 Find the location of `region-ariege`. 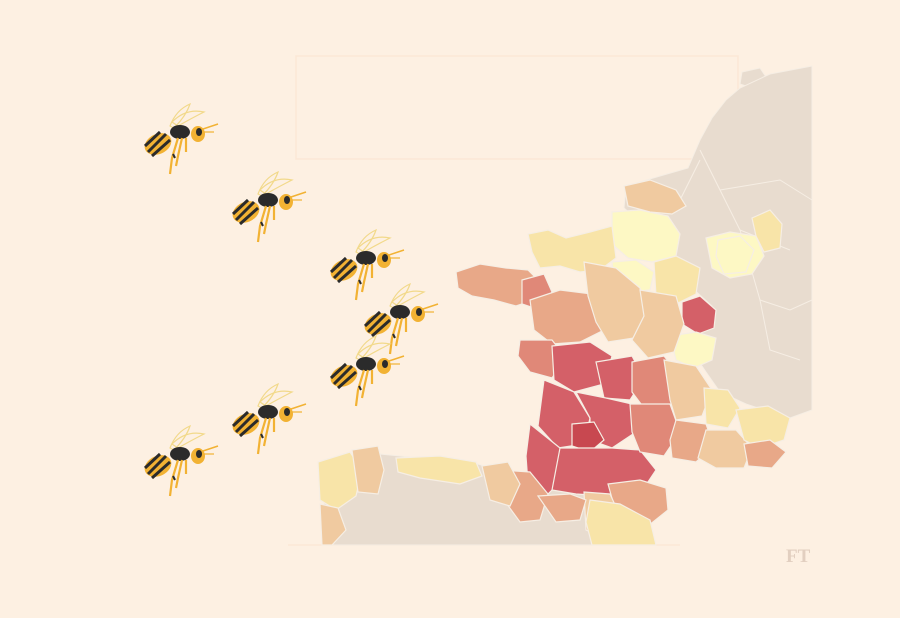

region-ariege is located at coordinates (561, 508).